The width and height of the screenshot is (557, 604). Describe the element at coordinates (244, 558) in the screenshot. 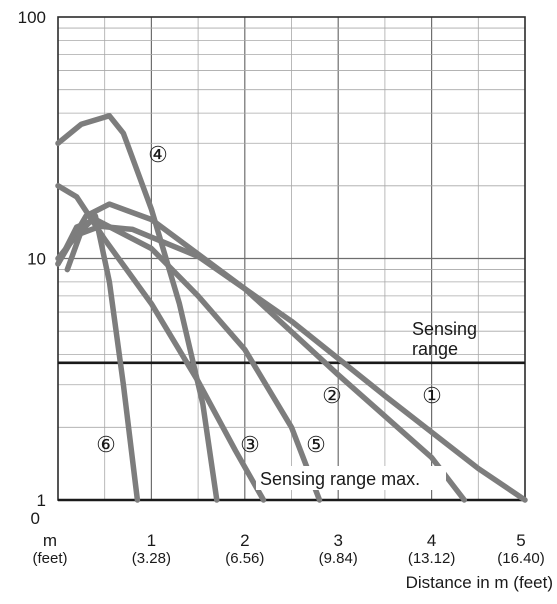

I see `x-tick-sub-label: (6.56)` at that location.